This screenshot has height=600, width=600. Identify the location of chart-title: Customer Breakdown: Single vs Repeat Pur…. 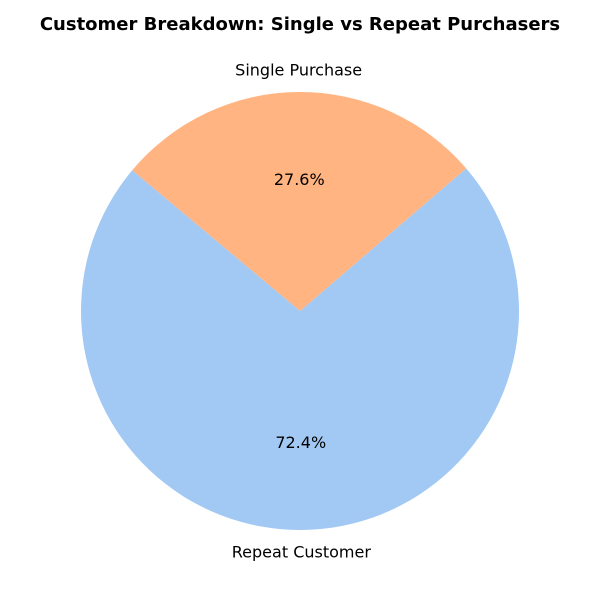
(300, 24).